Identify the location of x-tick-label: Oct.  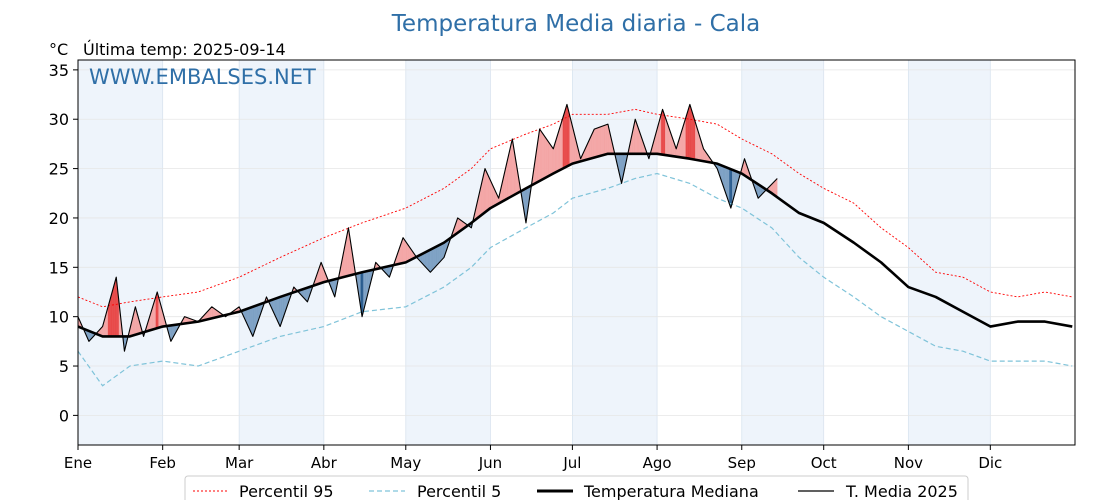
(824, 463).